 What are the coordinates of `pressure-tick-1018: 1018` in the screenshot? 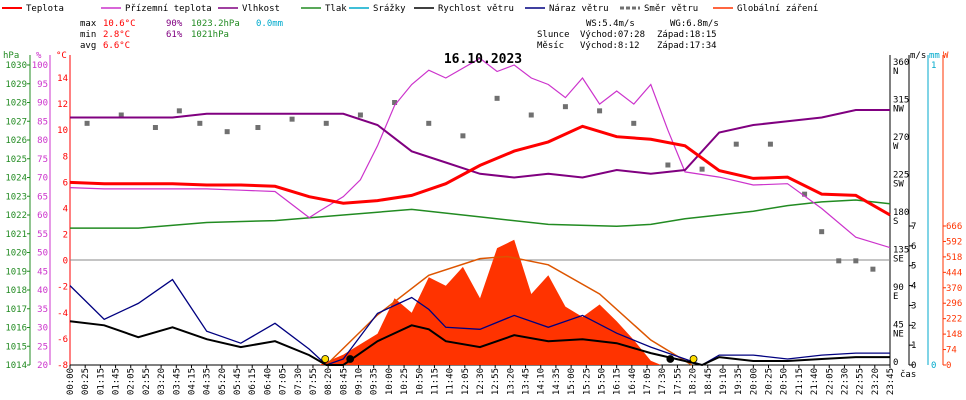 It's located at (16, 291).